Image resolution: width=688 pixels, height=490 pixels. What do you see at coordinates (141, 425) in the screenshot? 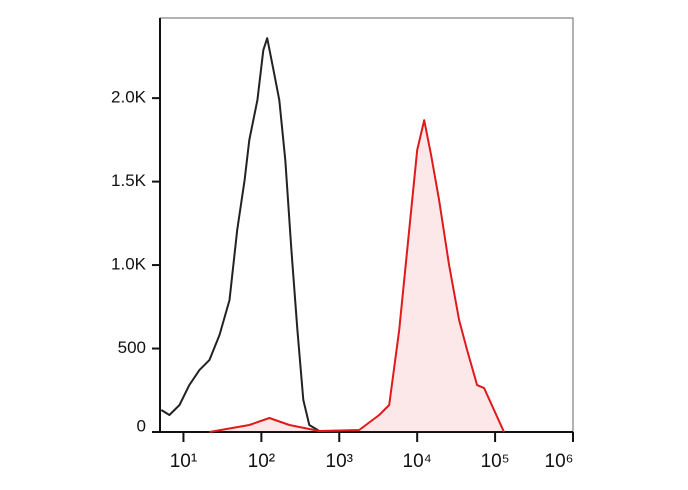
I see `y-tick-label: 0` at bounding box center [141, 425].